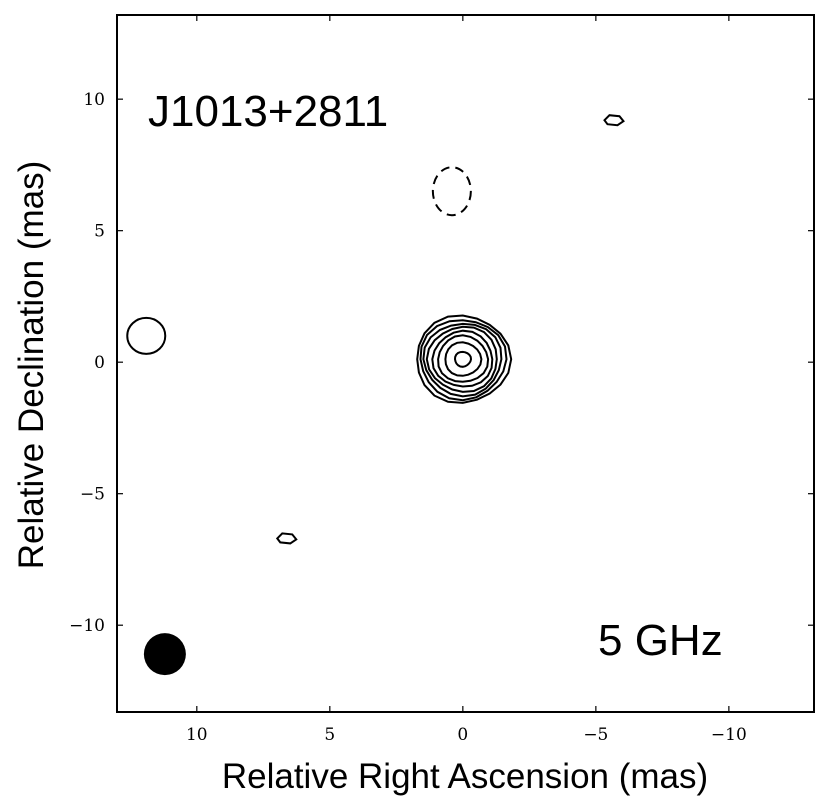 This screenshot has height=810, width=830. What do you see at coordinates (87, 626) in the screenshot?
I see `y-tick-label: −10` at bounding box center [87, 626].